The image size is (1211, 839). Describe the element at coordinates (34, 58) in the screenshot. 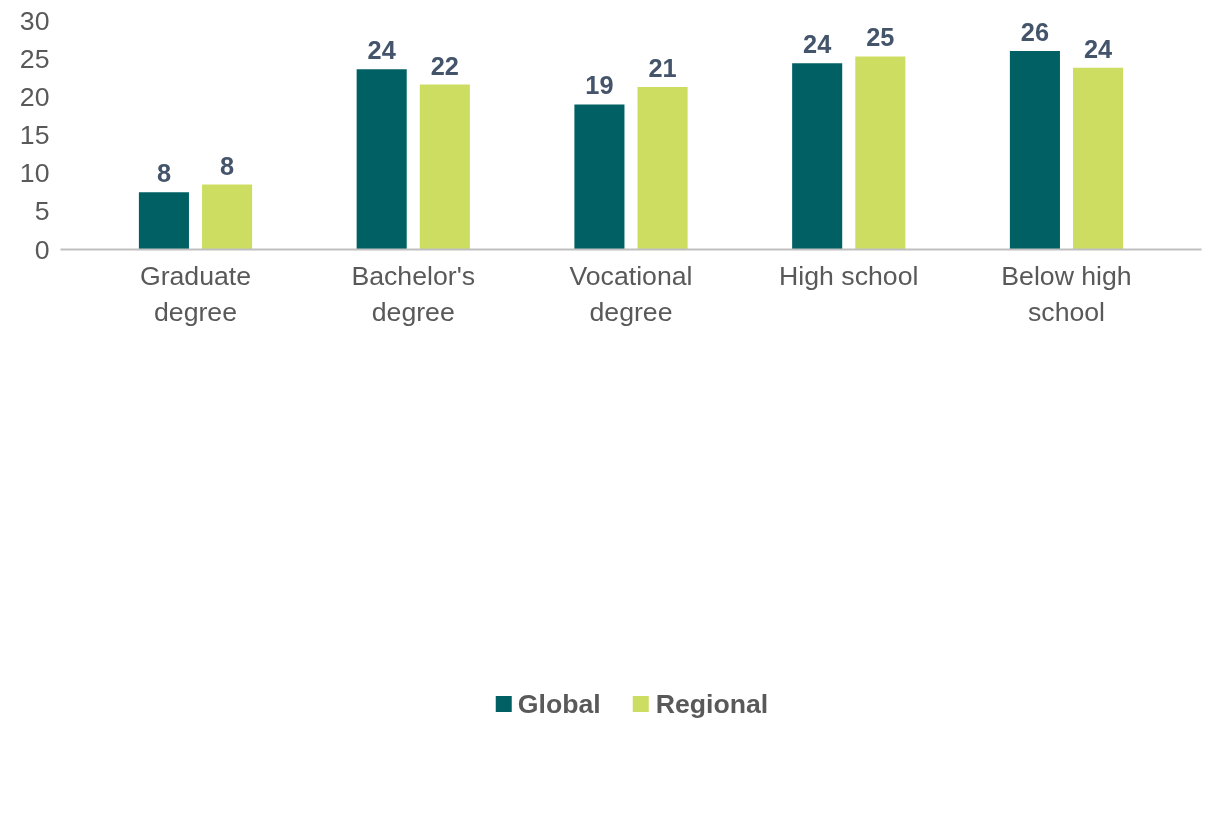

I see `y-tick-label: 25` at that location.